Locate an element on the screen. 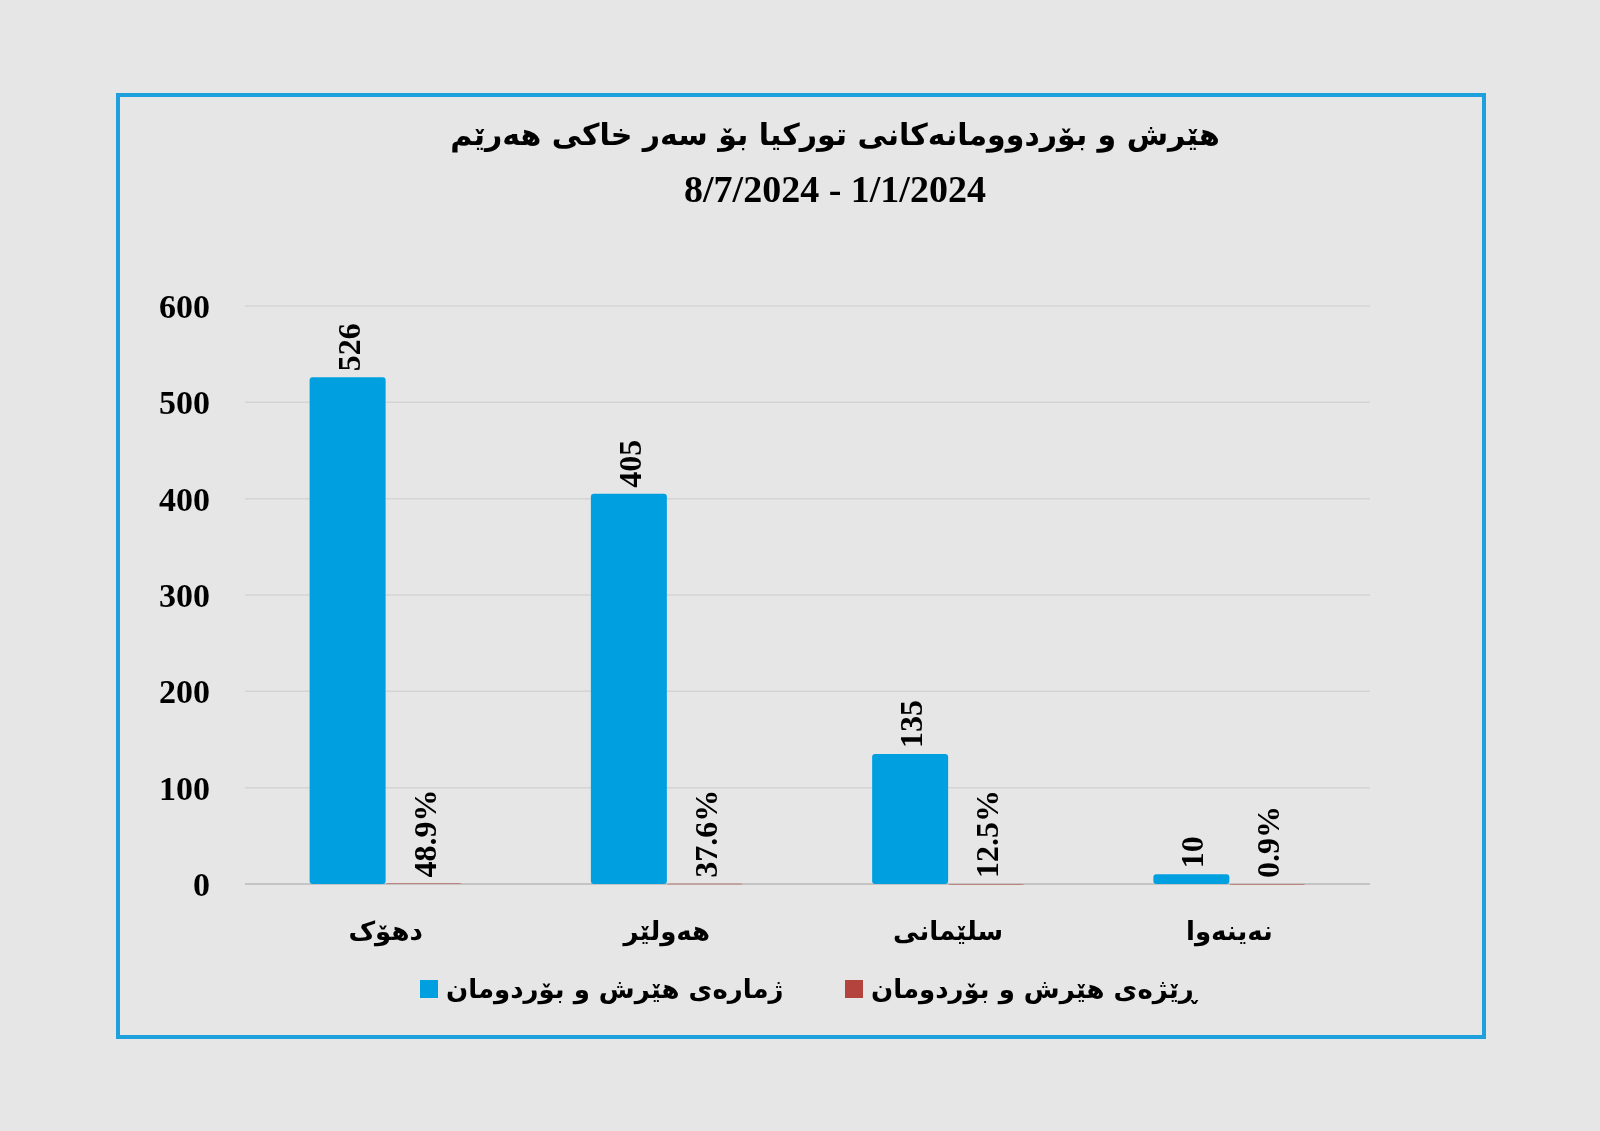  x-tick-label: هەولێر is located at coordinates (666, 931).